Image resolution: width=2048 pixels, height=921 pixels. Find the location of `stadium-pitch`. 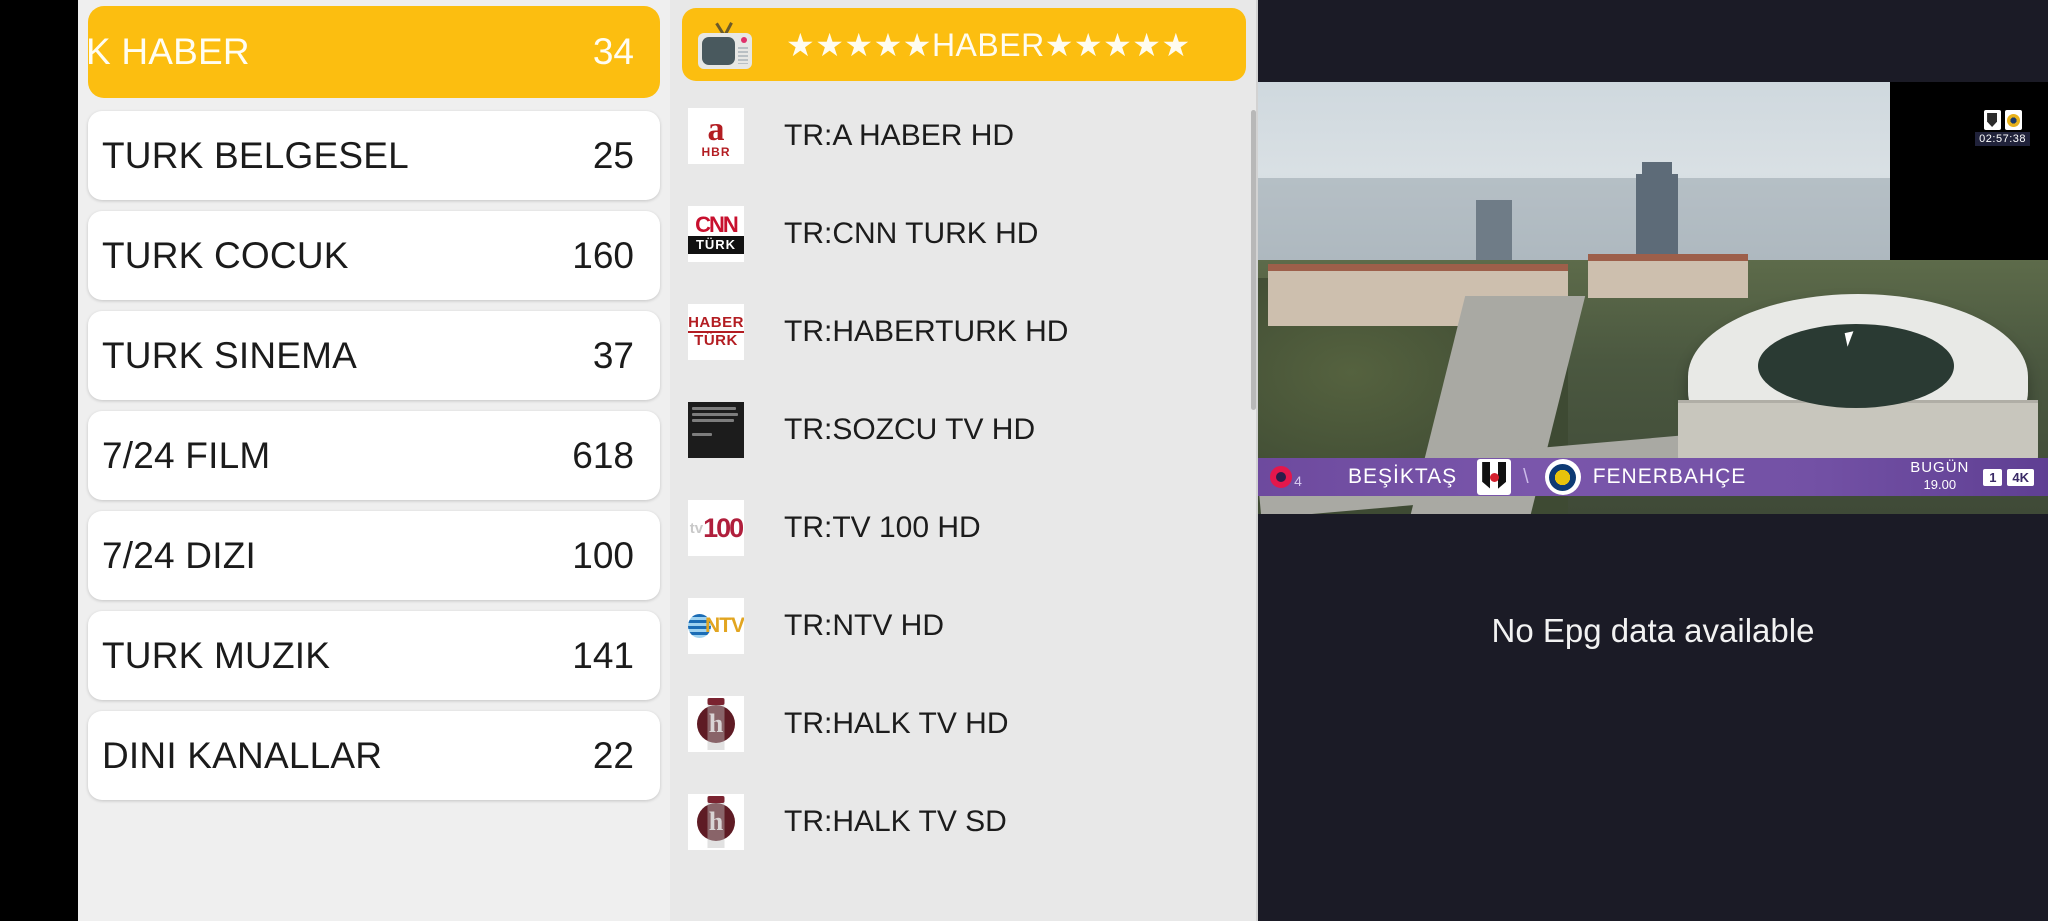

stadium-pitch is located at coordinates (1856, 366).